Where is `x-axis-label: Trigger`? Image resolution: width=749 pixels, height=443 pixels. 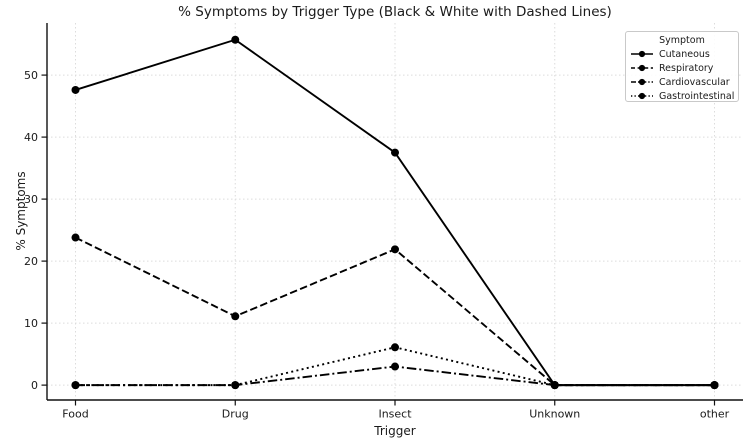 x-axis-label: Trigger is located at coordinates (395, 431).